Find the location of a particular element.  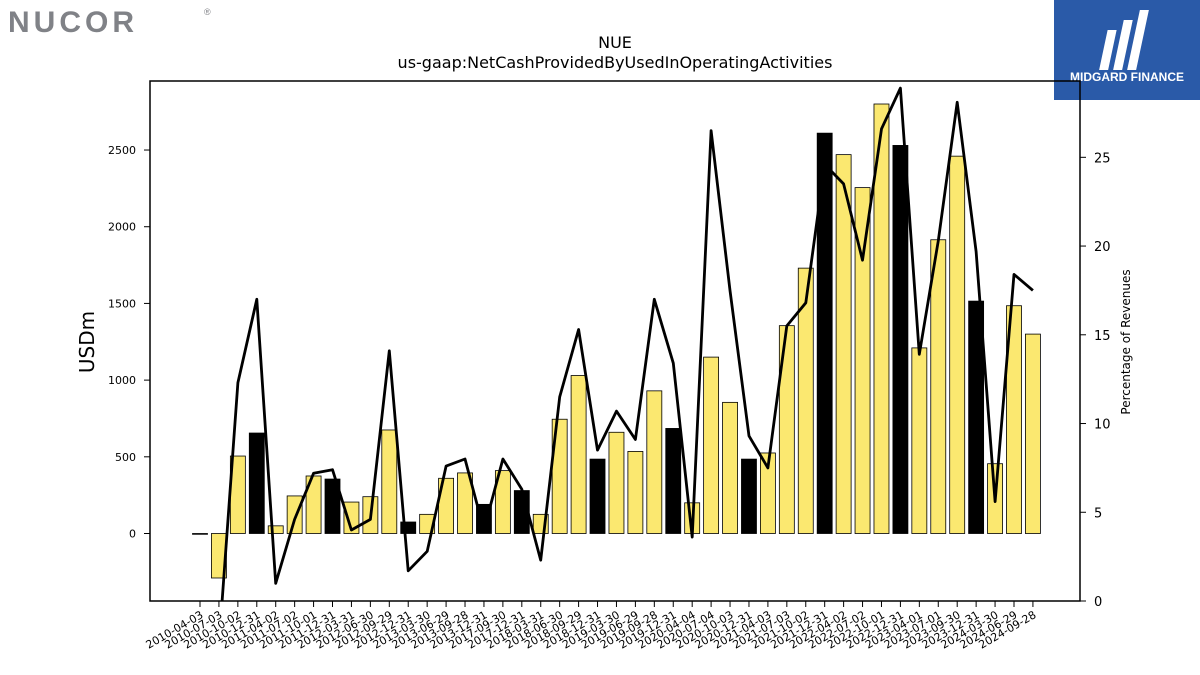

y2-tick-label: 25 is located at coordinates (1102, 158).